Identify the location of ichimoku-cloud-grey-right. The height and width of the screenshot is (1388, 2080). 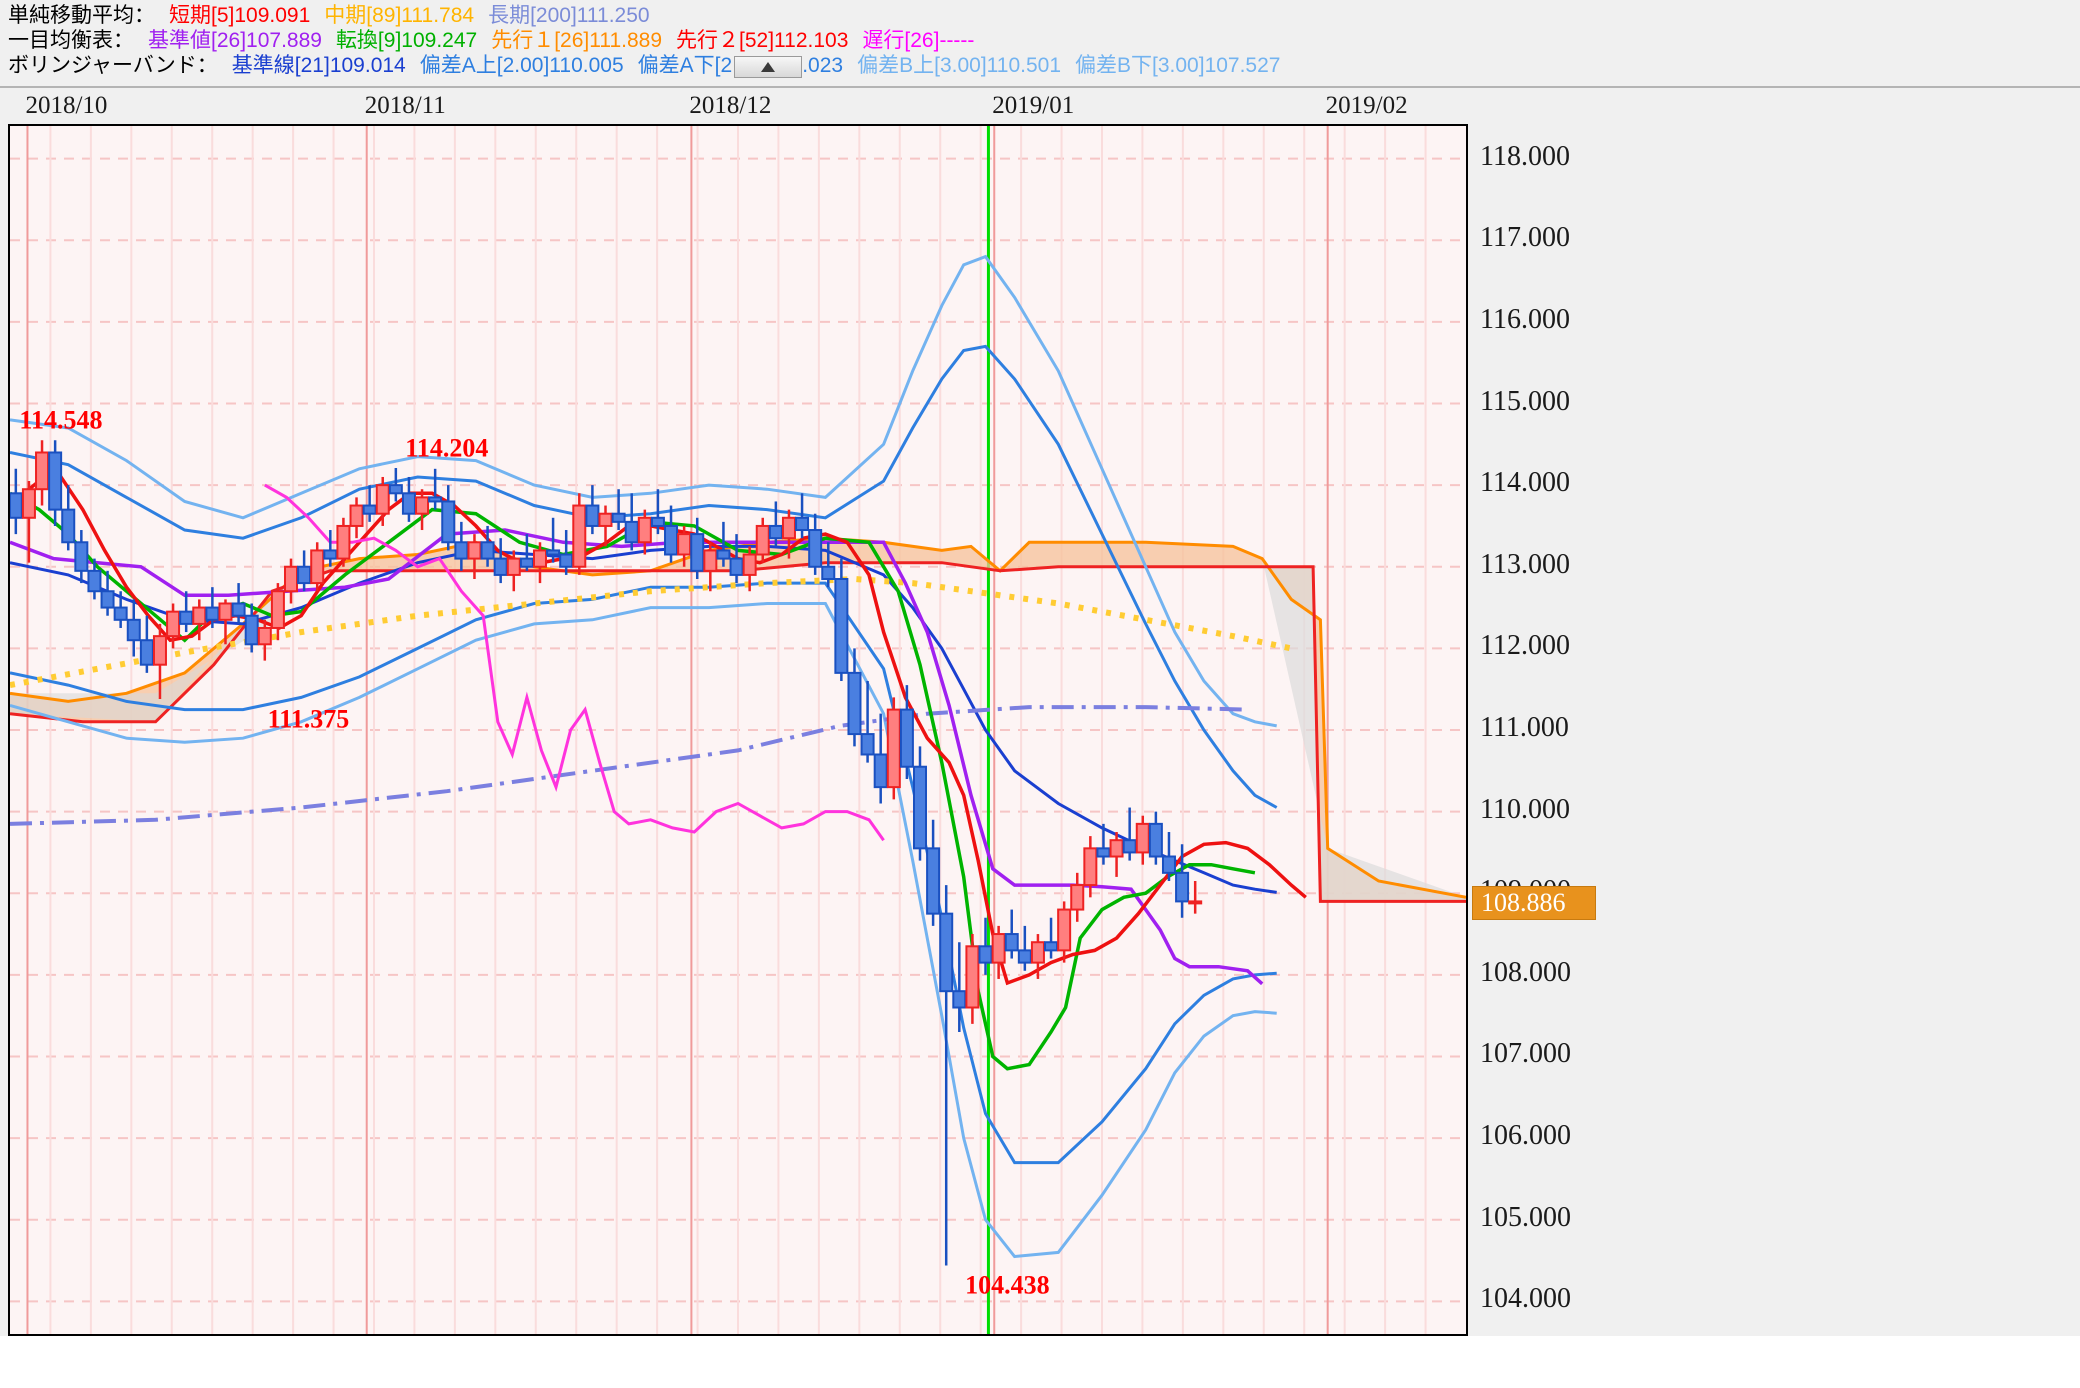
(1364, 730).